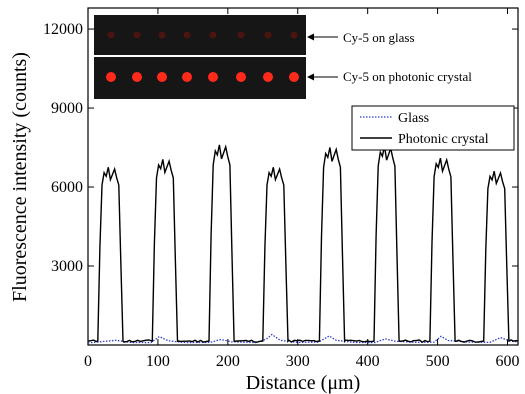 The image size is (525, 394). What do you see at coordinates (63, 29) in the screenshot?
I see `y-tick-label: 12000` at bounding box center [63, 29].